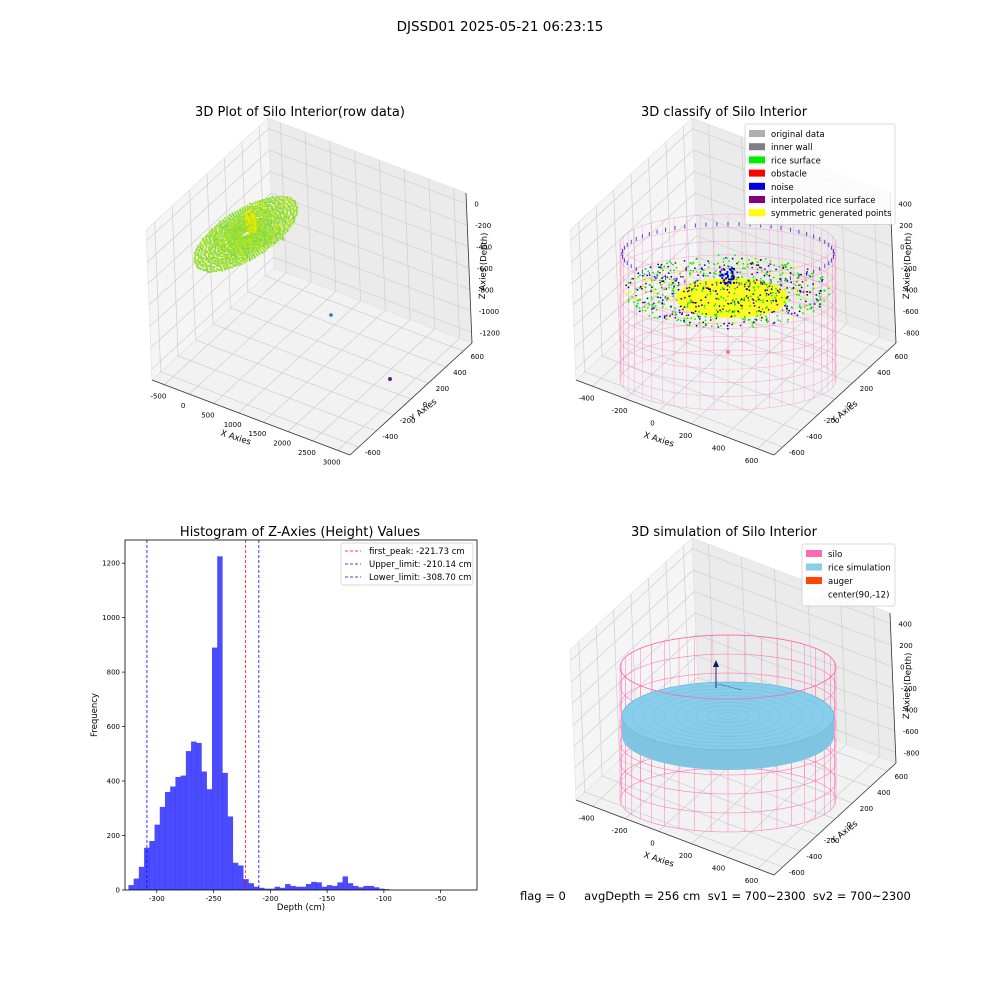  What do you see at coordinates (724, 269) in the screenshot?
I see `noise-point` at bounding box center [724, 269].